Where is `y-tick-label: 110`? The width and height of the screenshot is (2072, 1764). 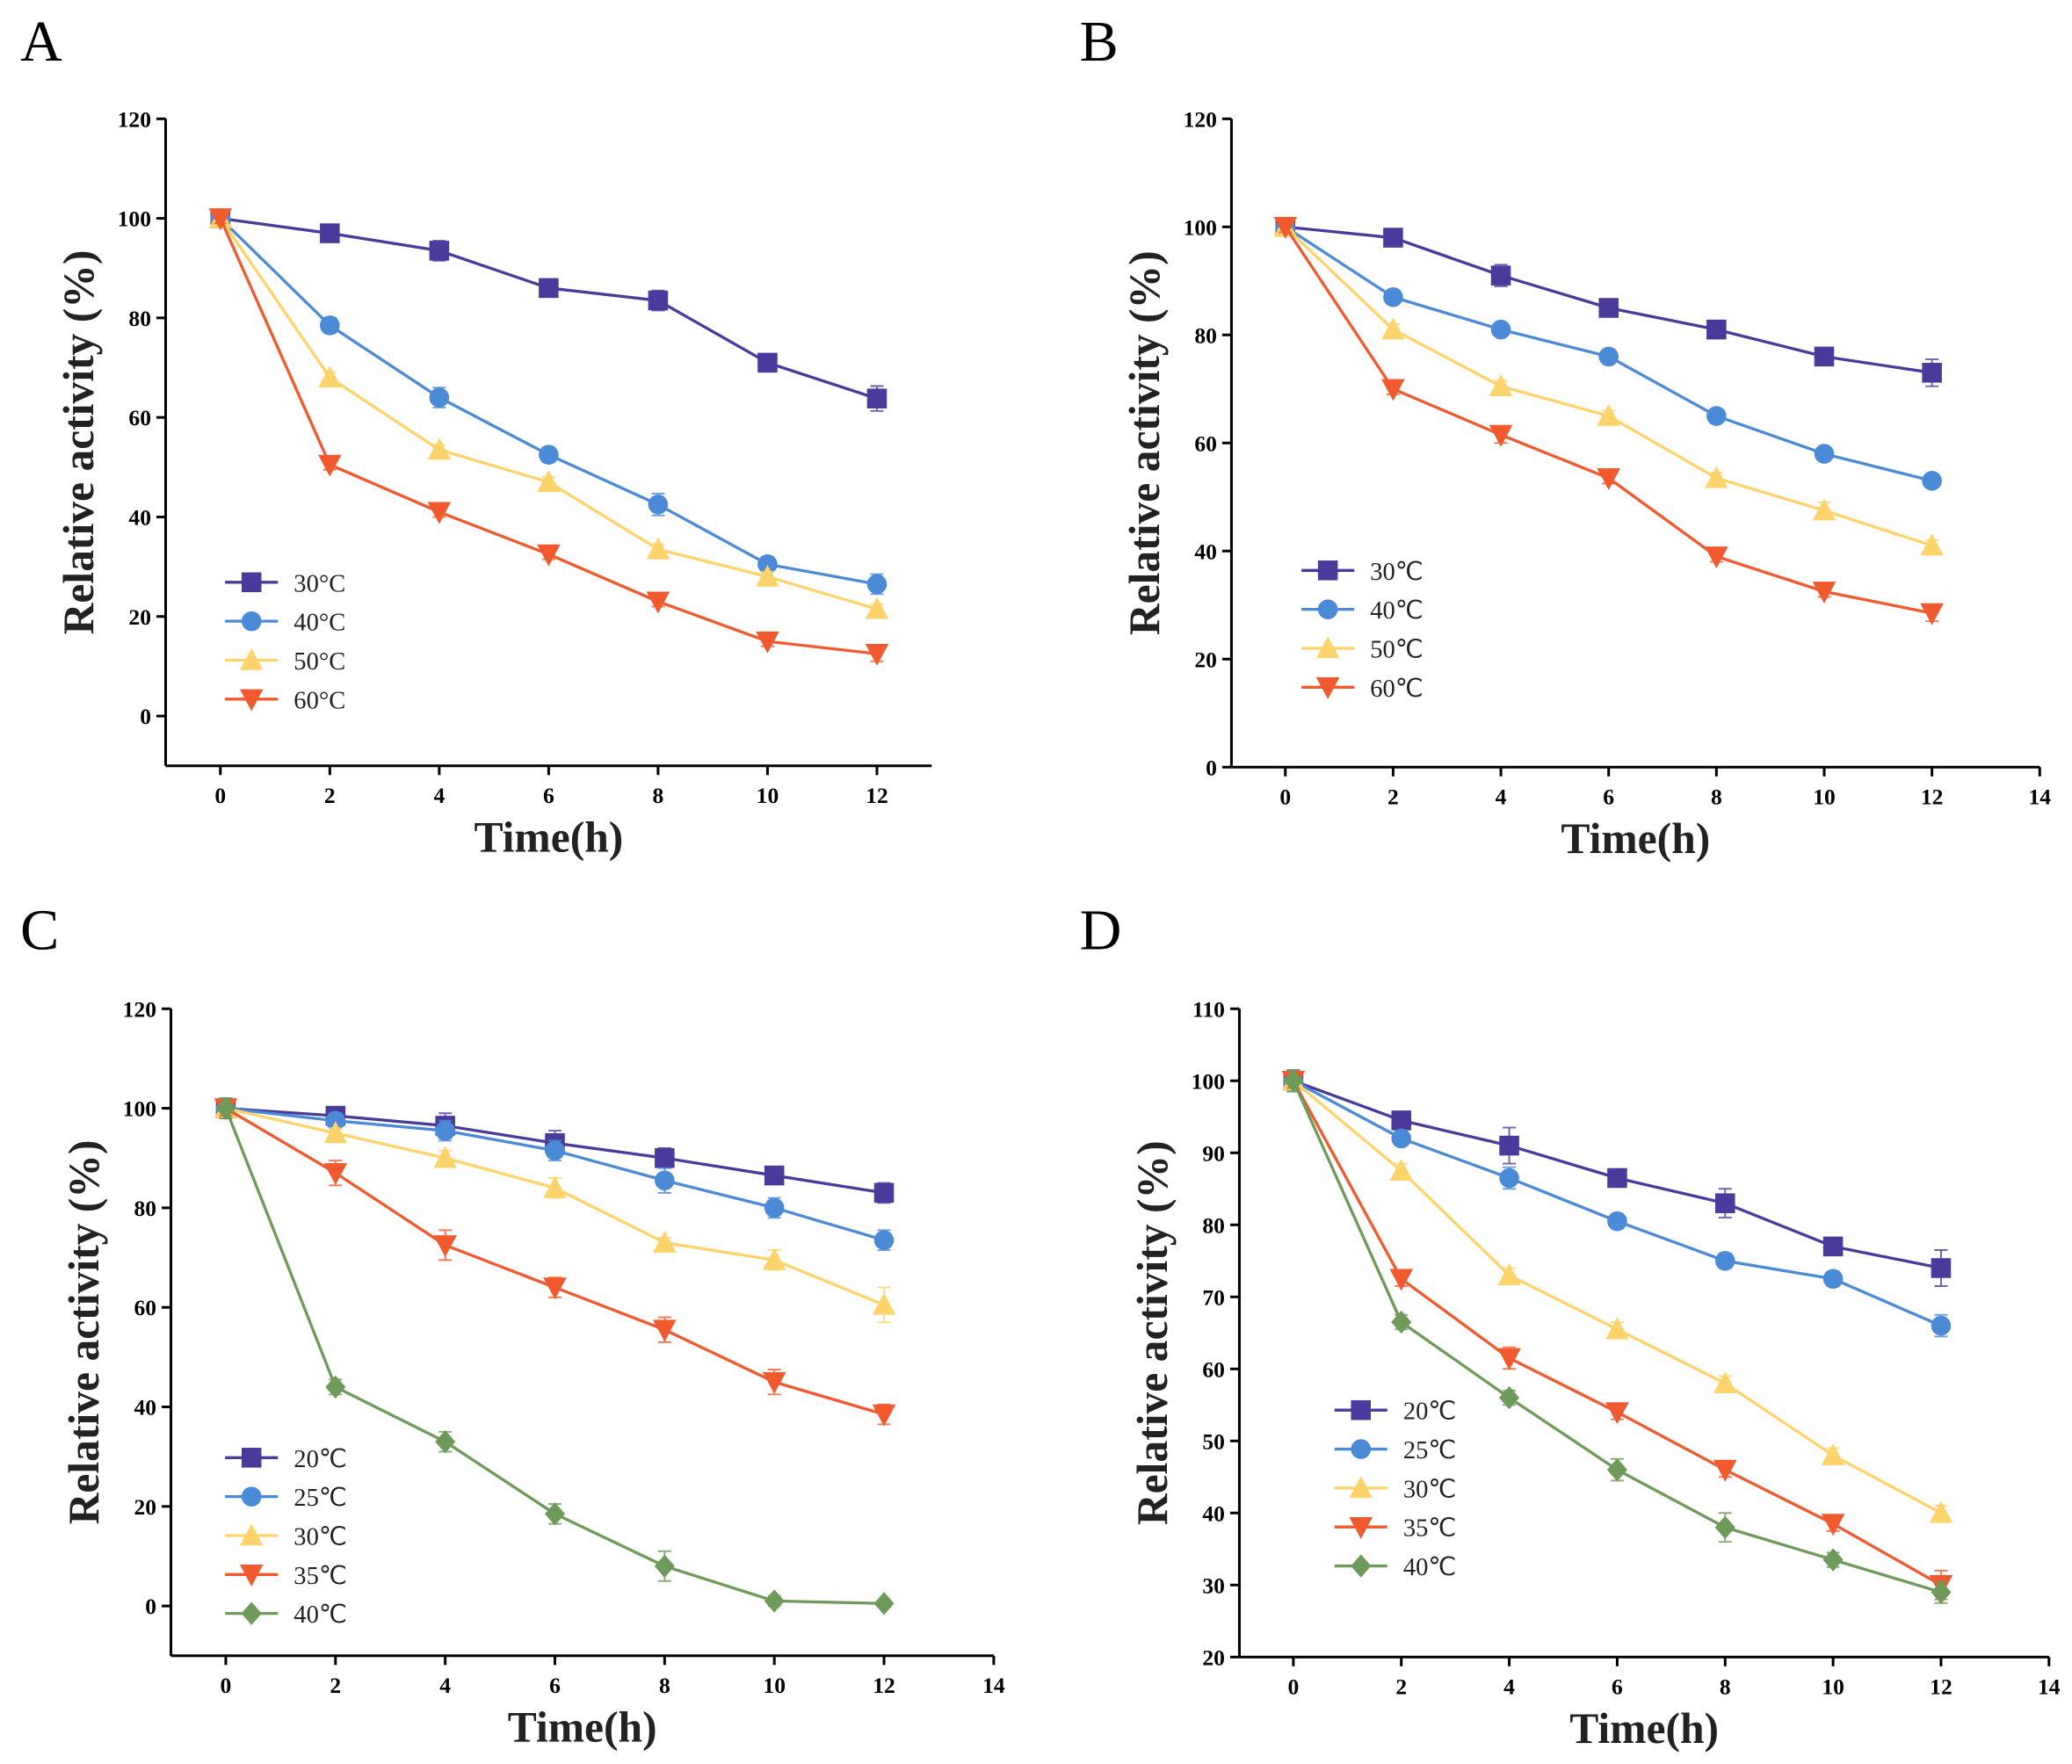 y-tick-label: 110 is located at coordinates (1208, 1009).